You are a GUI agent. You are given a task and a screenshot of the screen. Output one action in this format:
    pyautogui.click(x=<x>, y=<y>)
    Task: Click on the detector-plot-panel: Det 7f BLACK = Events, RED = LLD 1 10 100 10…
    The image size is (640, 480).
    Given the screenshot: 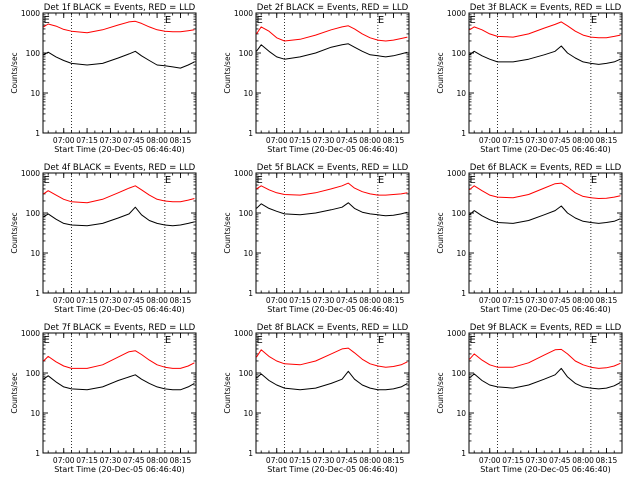 What is the action you would take?
    pyautogui.click(x=103, y=398)
    